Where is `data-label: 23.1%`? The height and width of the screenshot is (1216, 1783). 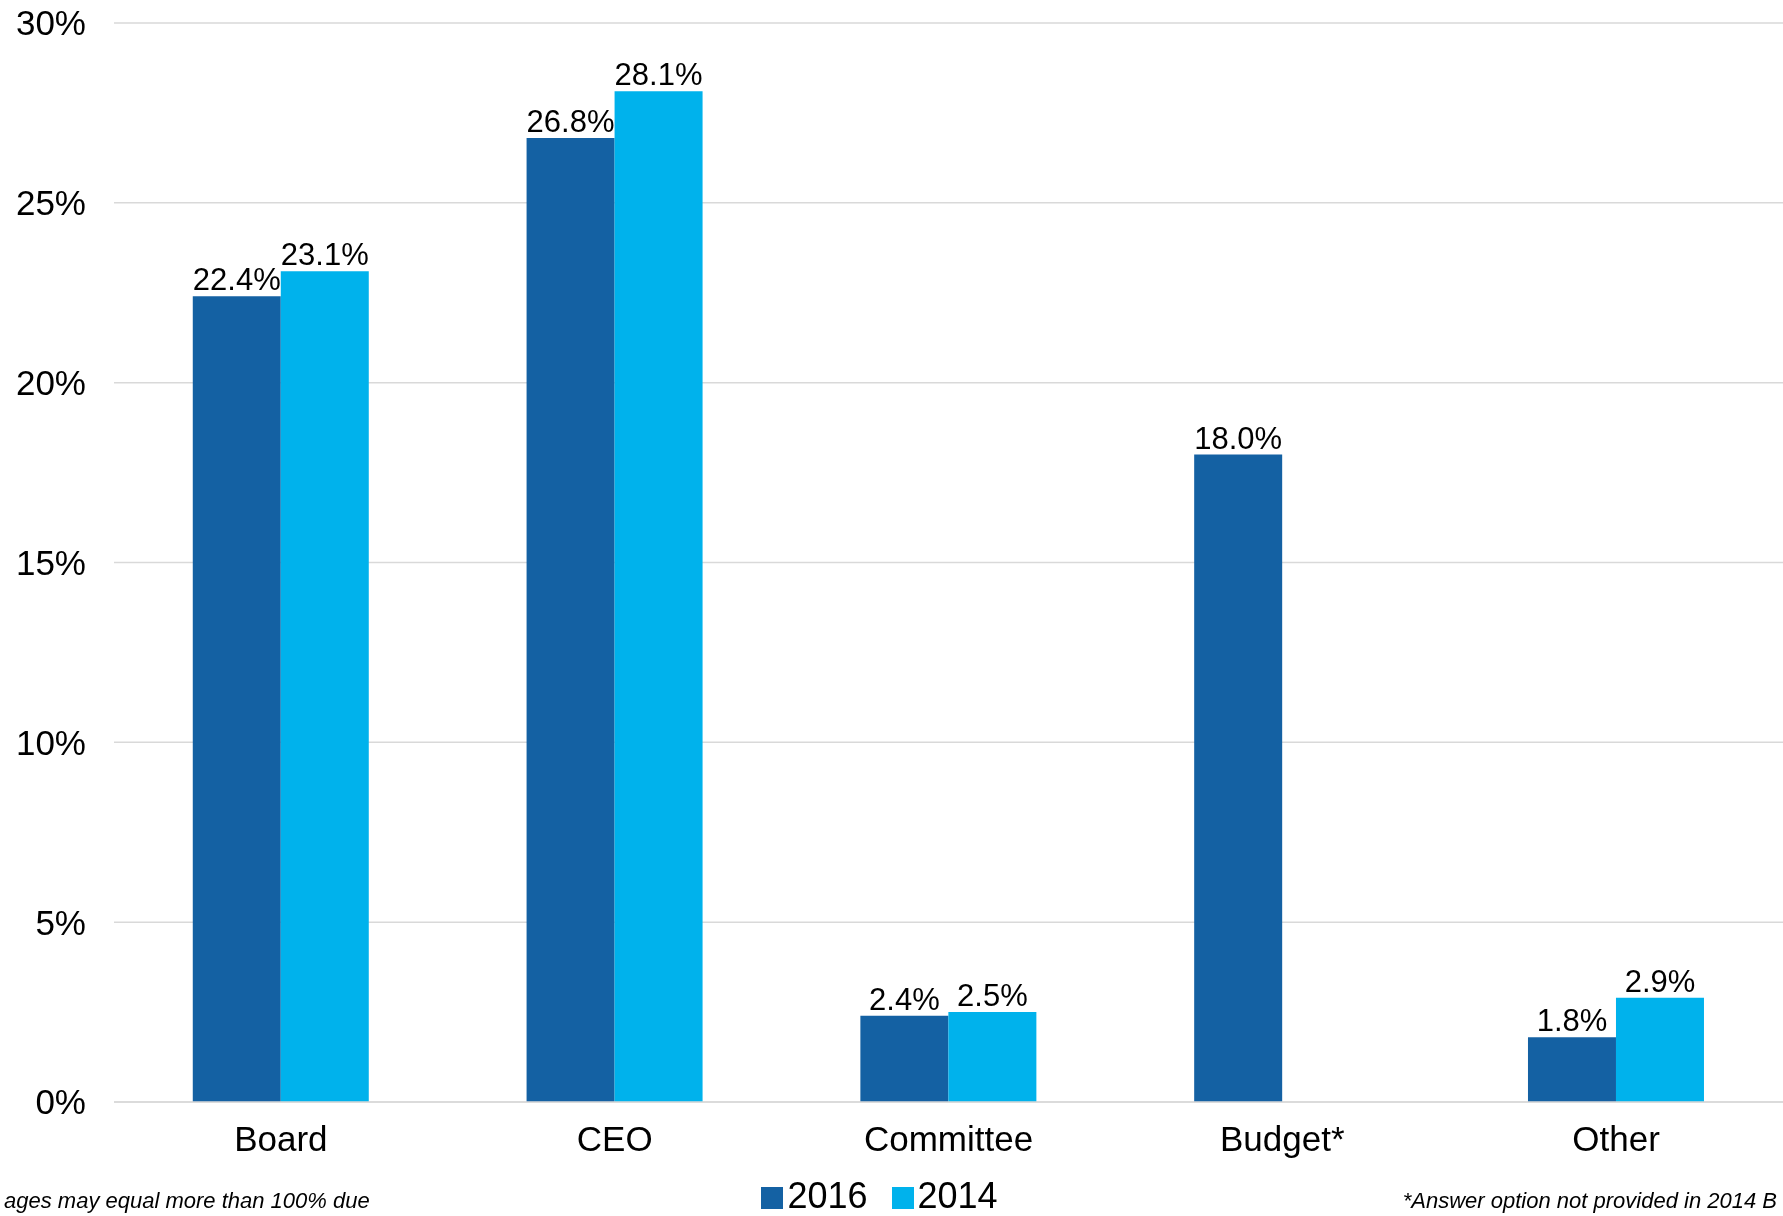 data-label: 23.1% is located at coordinates (324, 255).